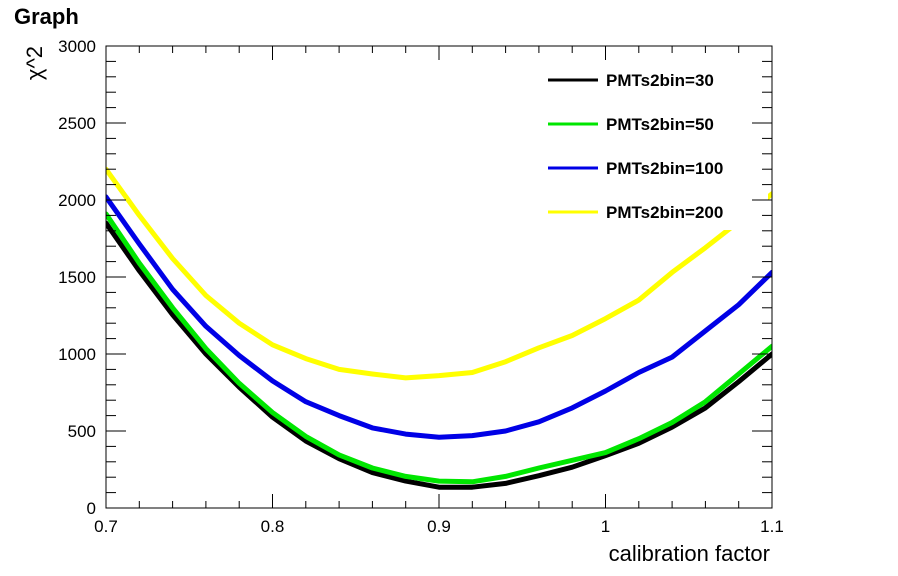  I want to click on y-tick-label: 1000, so click(77, 354).